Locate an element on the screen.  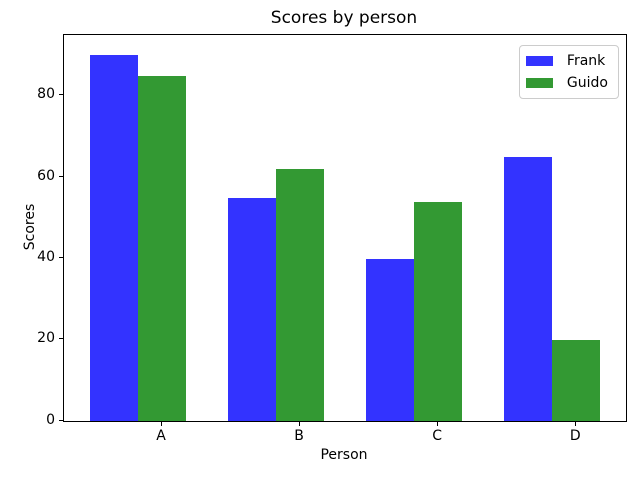
legend-label-frank: Frank is located at coordinates (586, 61).